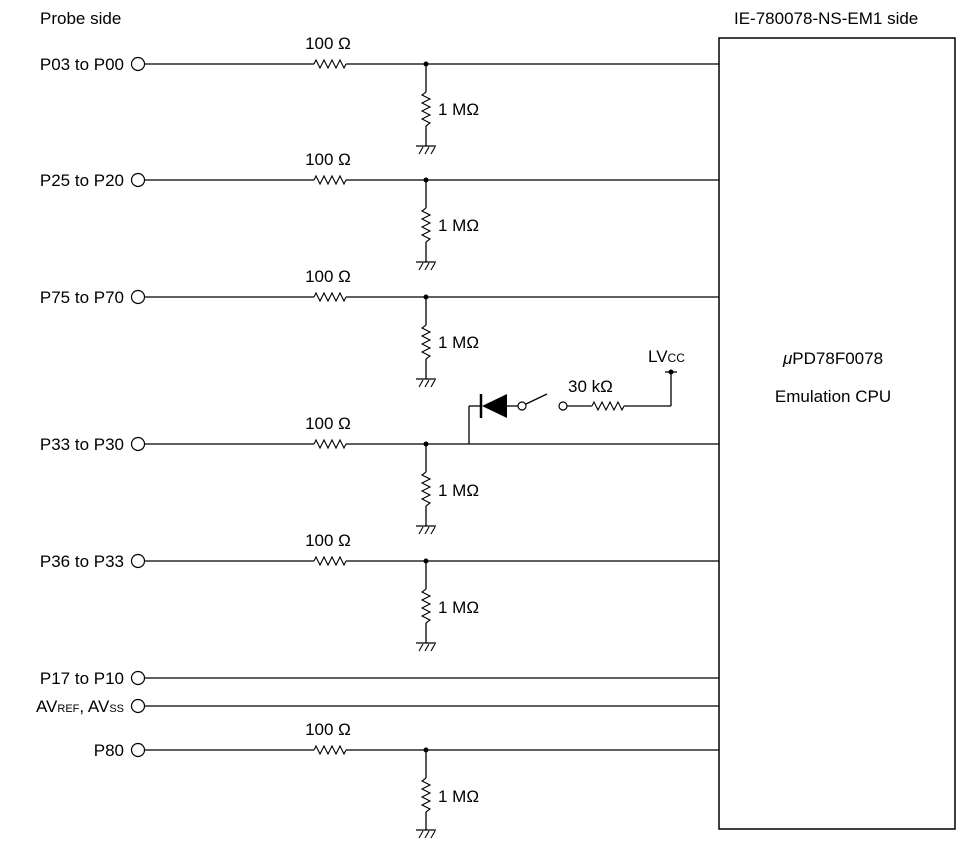 This screenshot has width=968, height=848. Describe the element at coordinates (832, 358) in the screenshot. I see `cpu-name-label: μPD78F0078` at that location.